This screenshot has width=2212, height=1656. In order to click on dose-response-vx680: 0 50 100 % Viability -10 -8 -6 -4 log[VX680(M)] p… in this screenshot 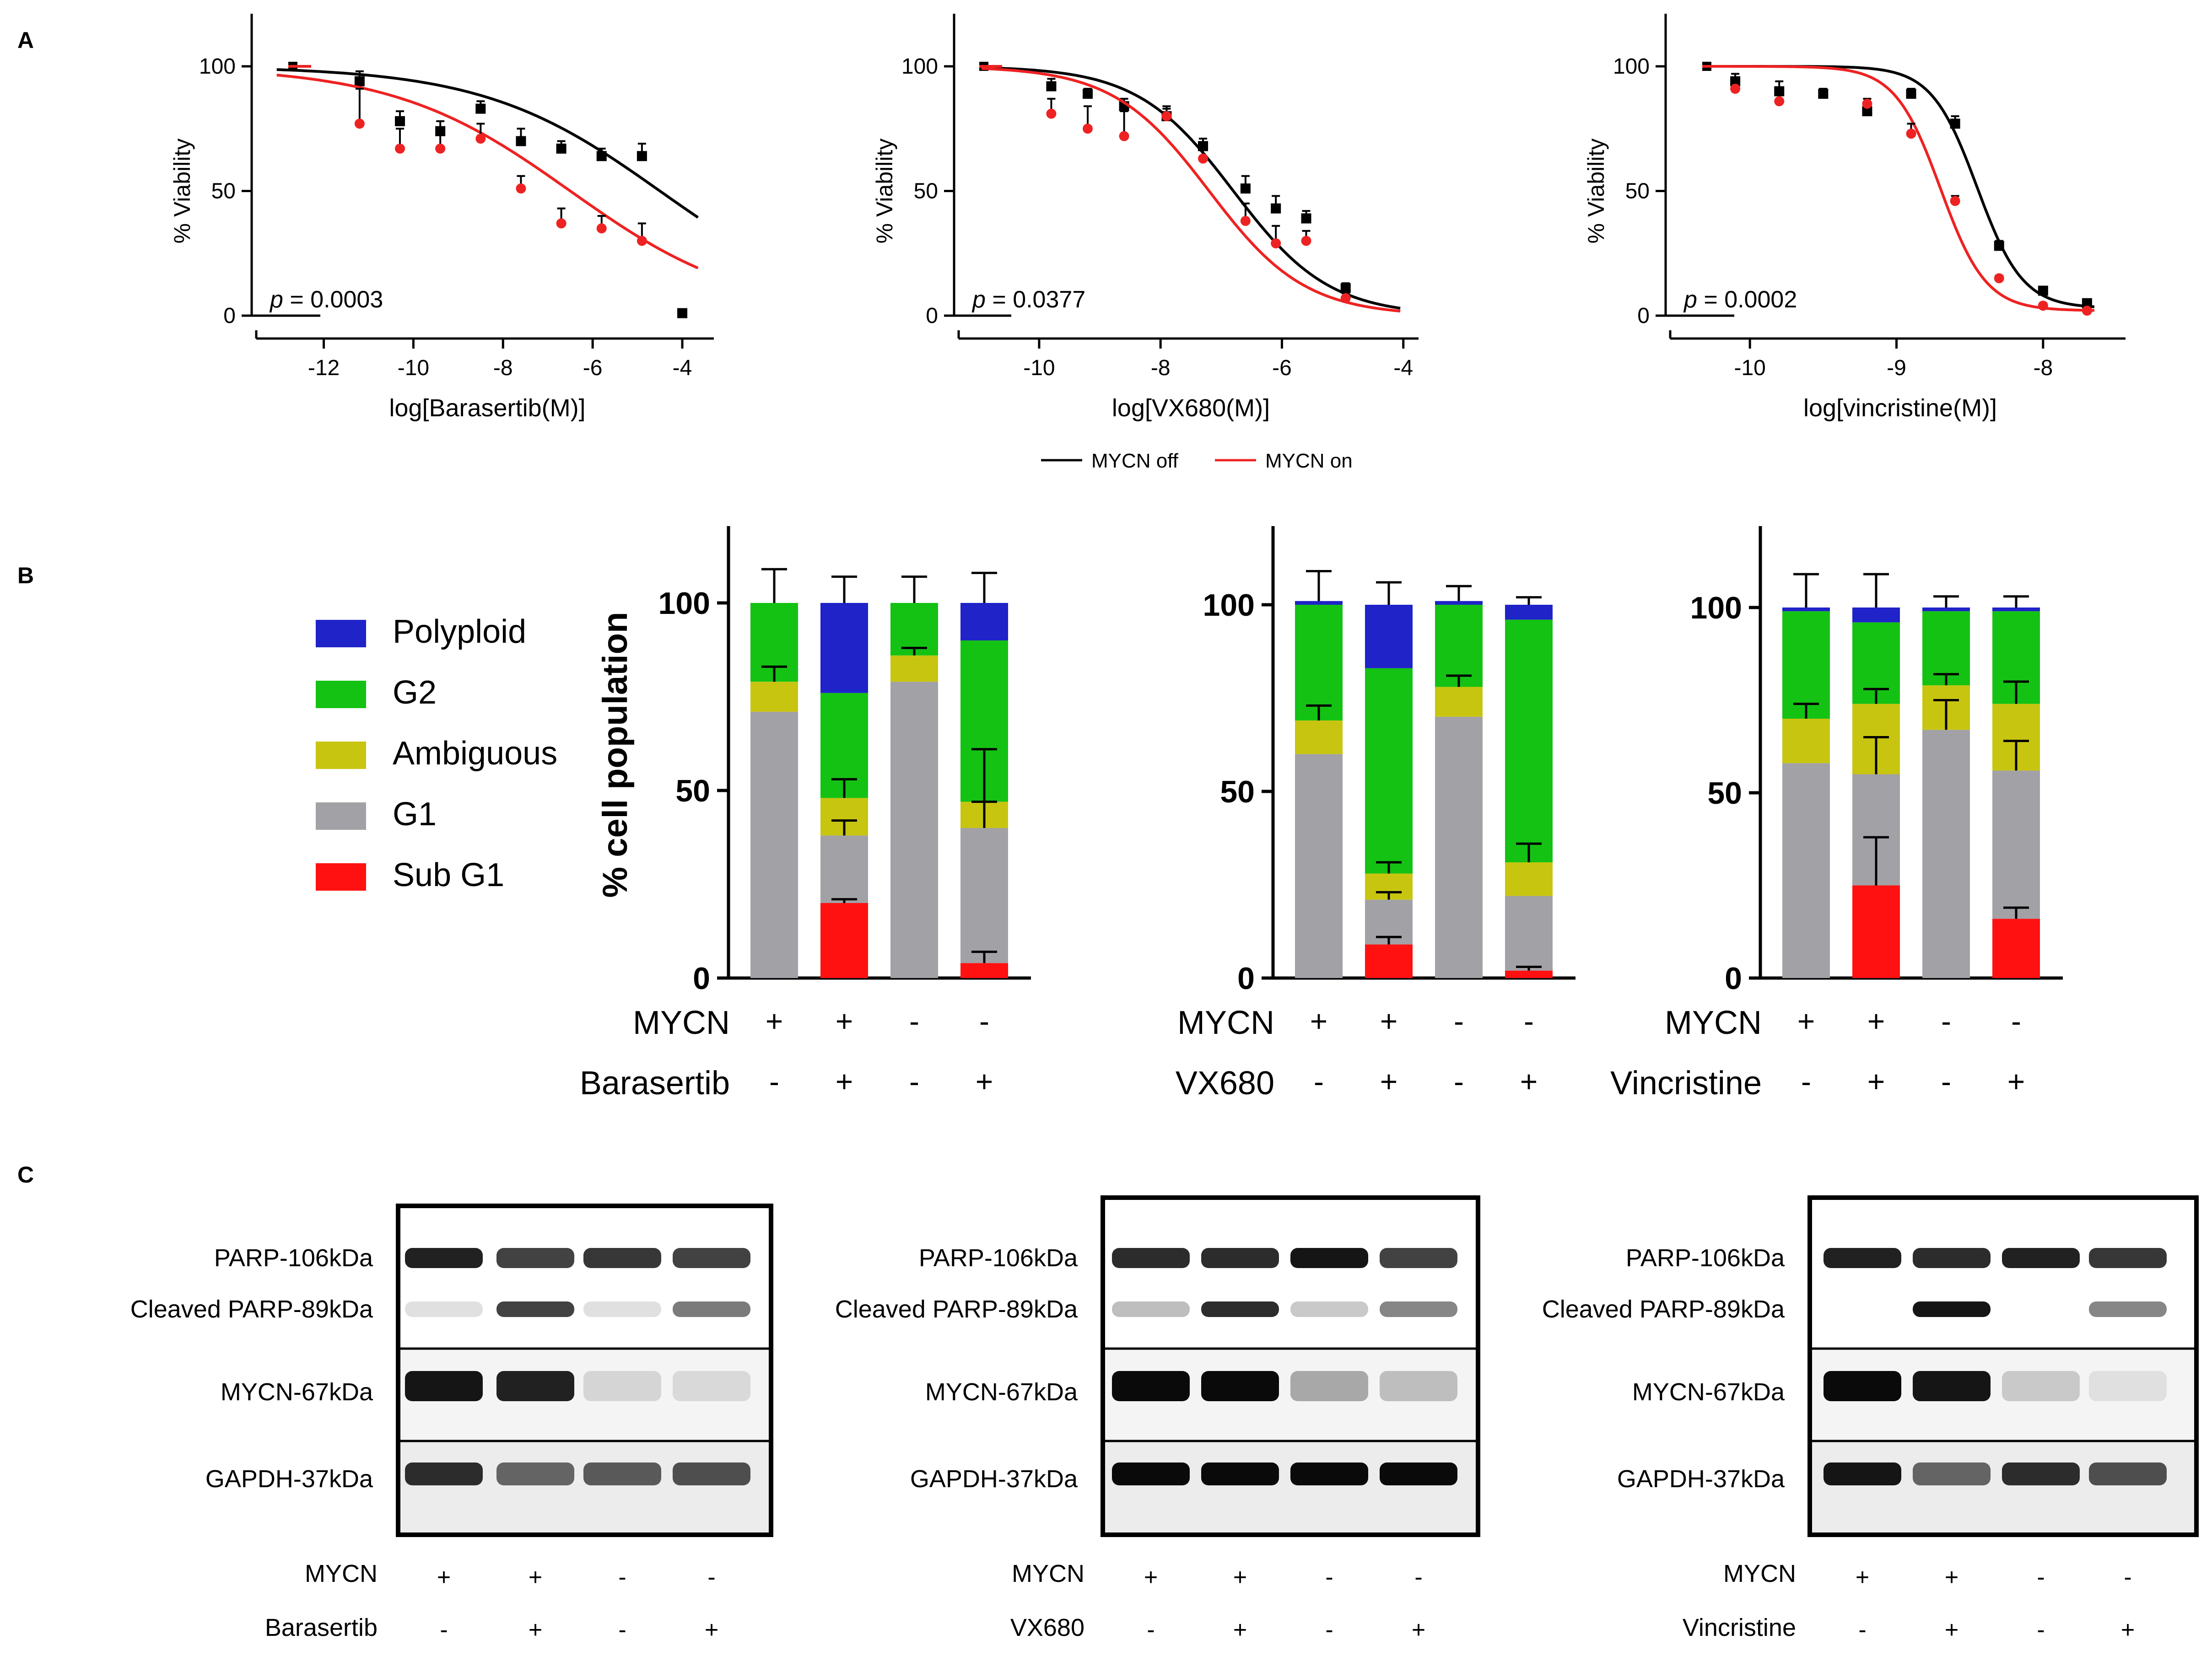, I will do `click(1145, 218)`.